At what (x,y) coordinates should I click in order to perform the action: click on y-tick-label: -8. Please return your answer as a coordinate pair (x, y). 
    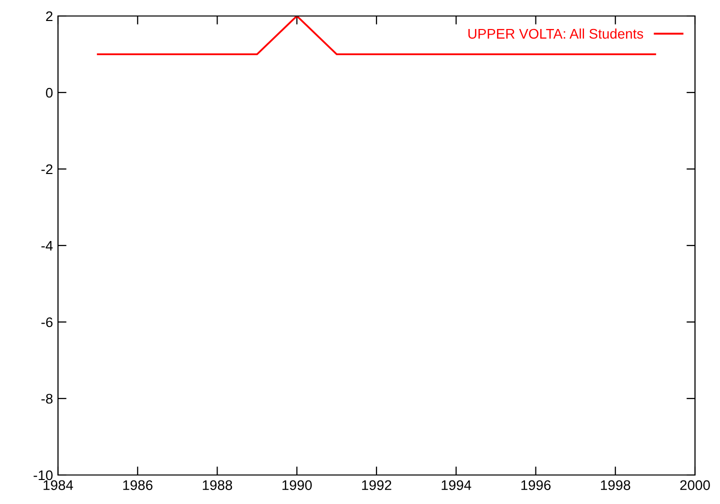
    Looking at the image, I should click on (47, 399).